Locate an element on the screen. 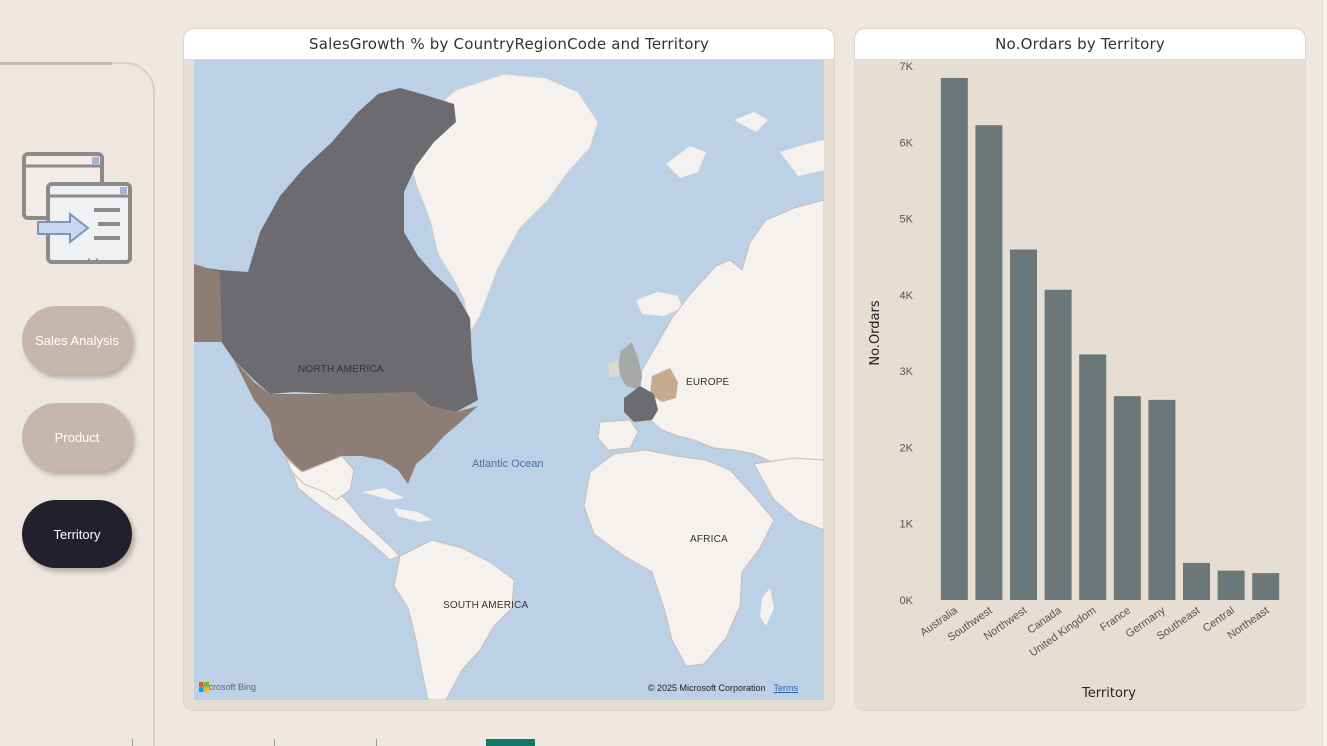 The height and width of the screenshot is (746, 1327). alaska-shape is located at coordinates (208, 303).